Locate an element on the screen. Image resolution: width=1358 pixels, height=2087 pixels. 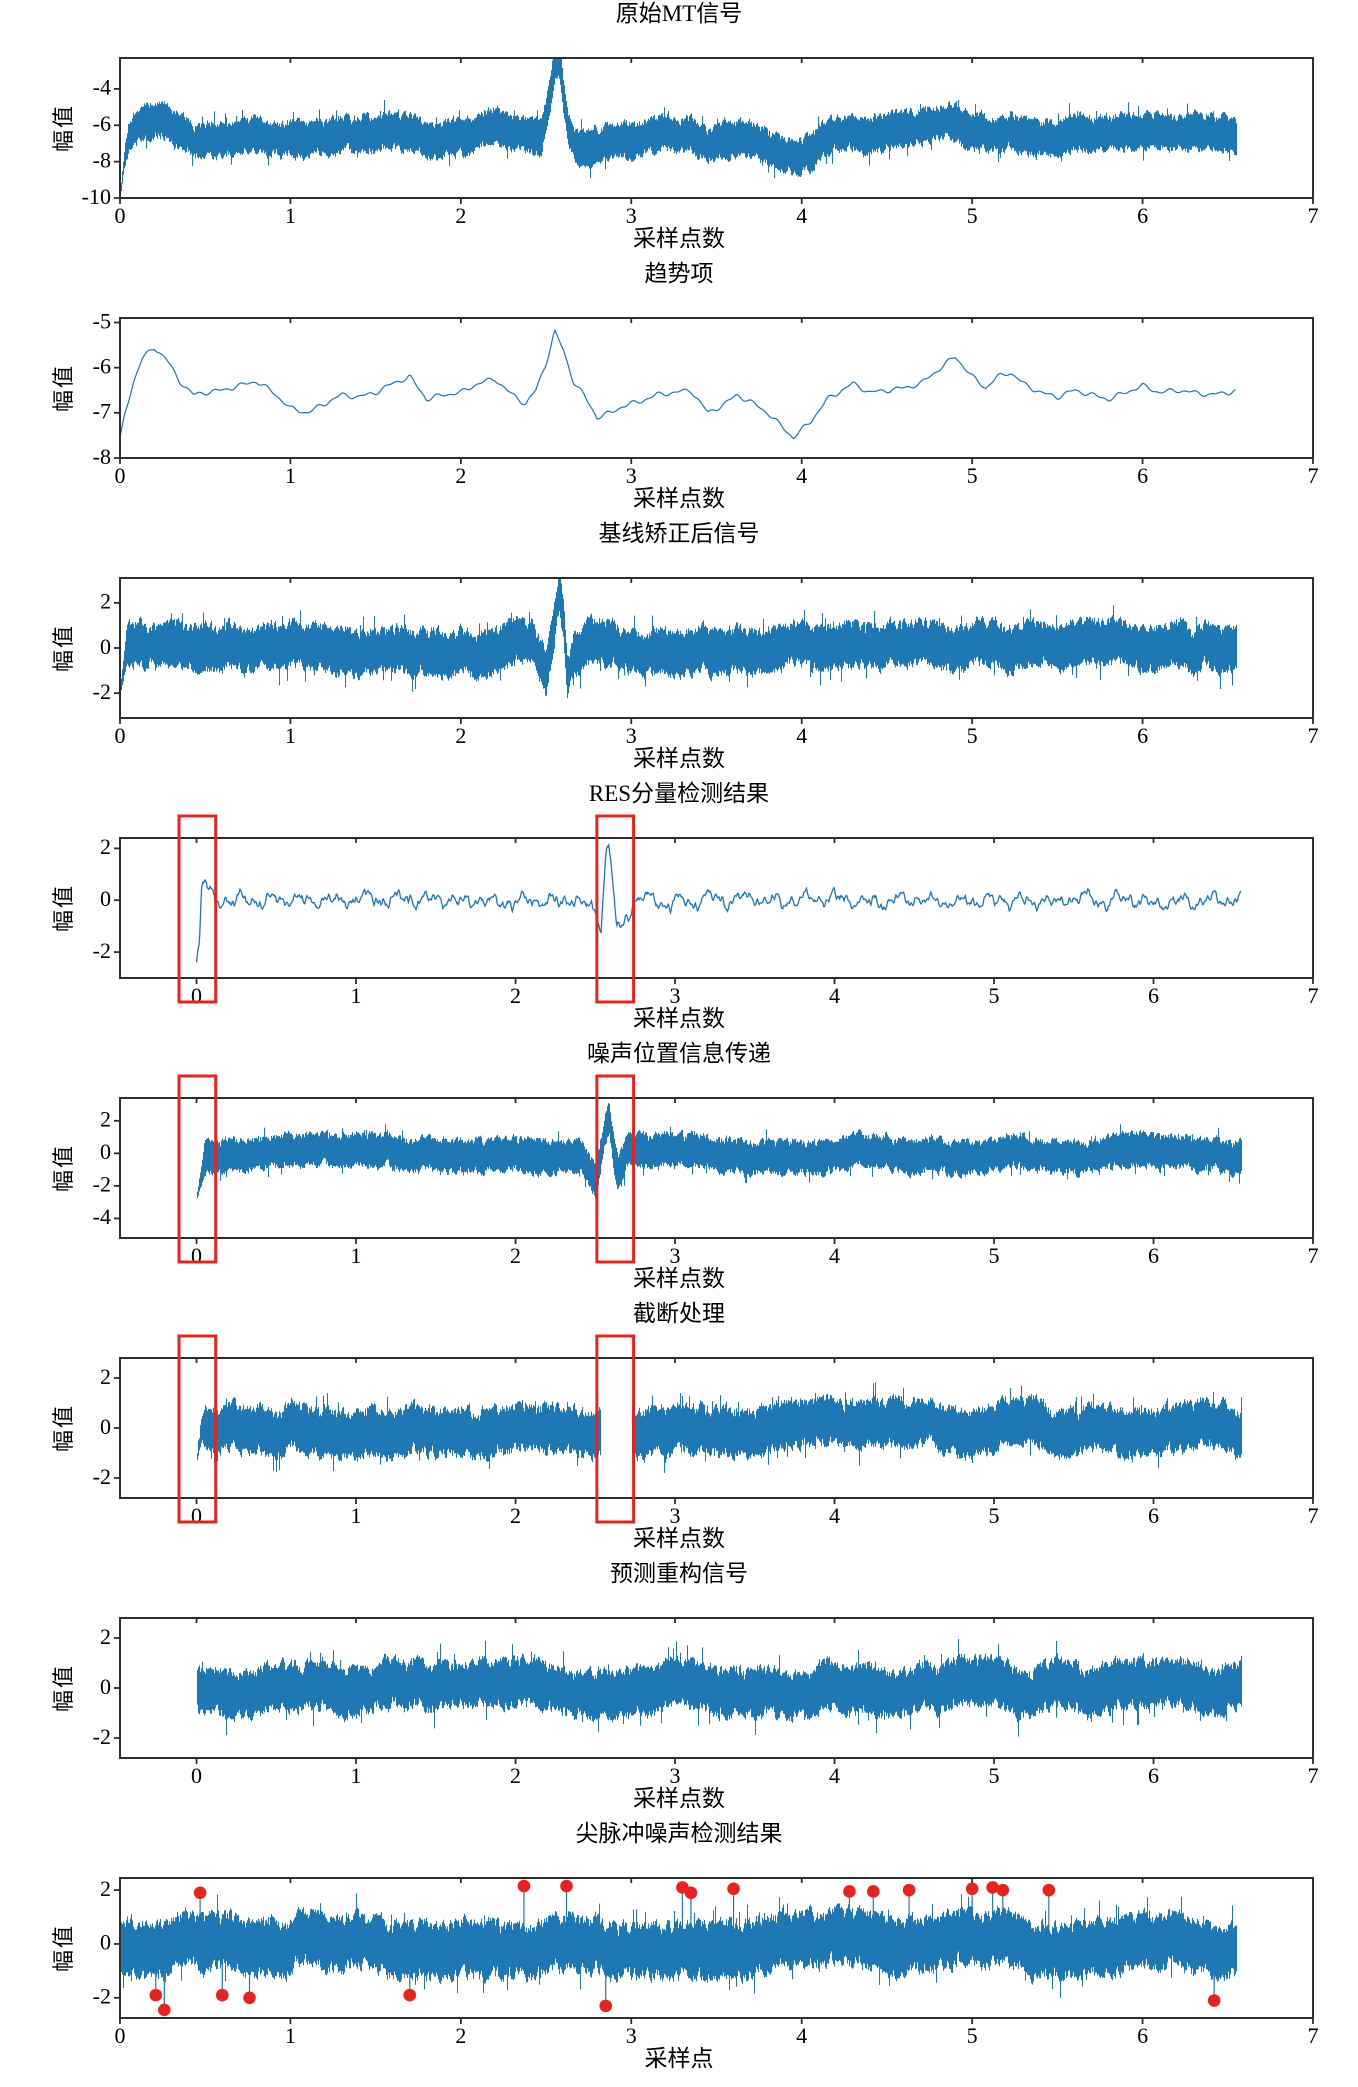
subplot-6: 截断处理 幅值 采样点数 is located at coordinates (679, 1430).